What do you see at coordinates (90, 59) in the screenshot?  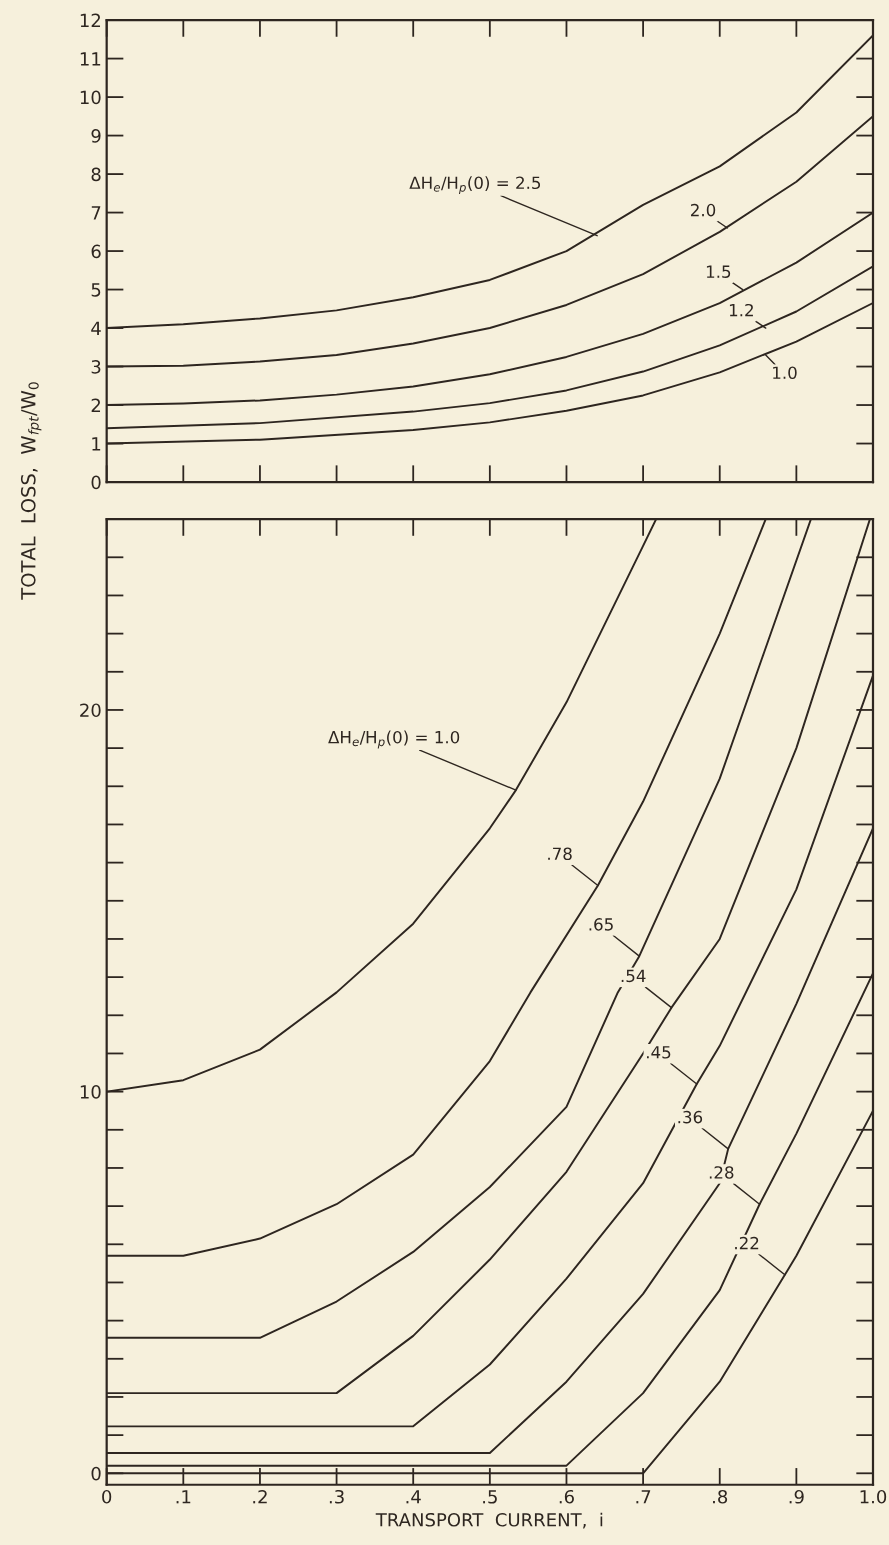 I see `y-tick-label: 11` at bounding box center [90, 59].